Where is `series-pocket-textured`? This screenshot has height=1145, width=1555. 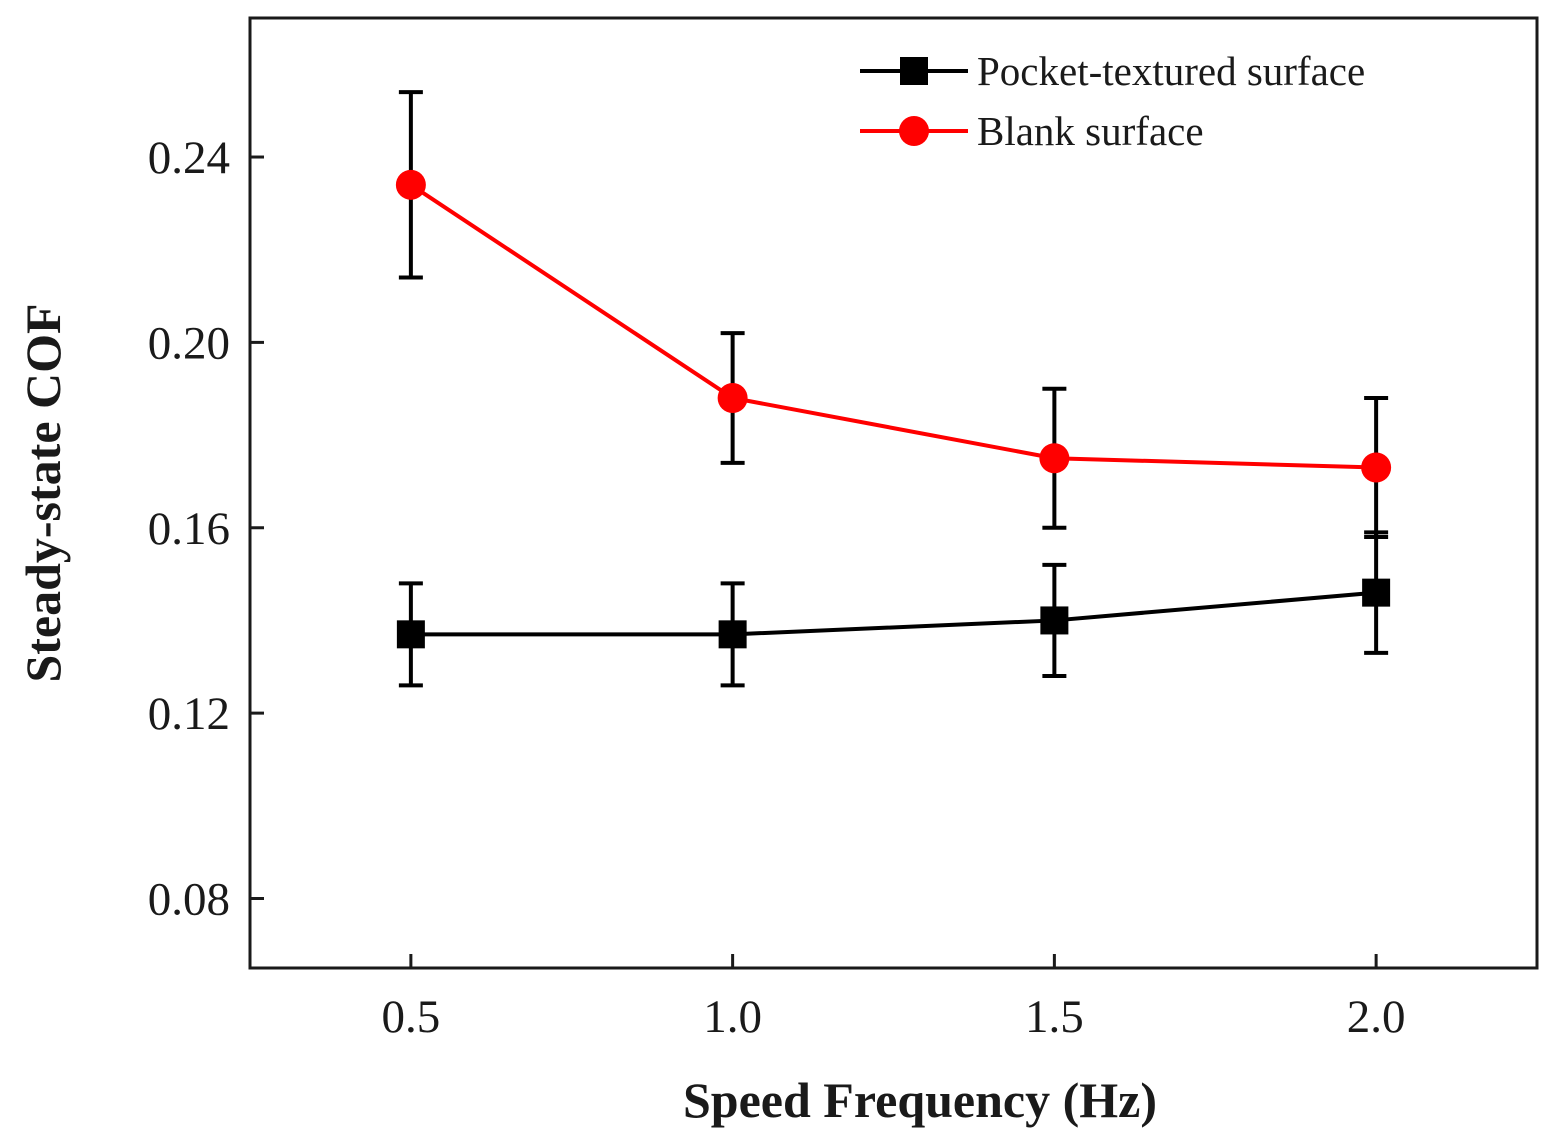
series-pocket-textured is located at coordinates (893, 609).